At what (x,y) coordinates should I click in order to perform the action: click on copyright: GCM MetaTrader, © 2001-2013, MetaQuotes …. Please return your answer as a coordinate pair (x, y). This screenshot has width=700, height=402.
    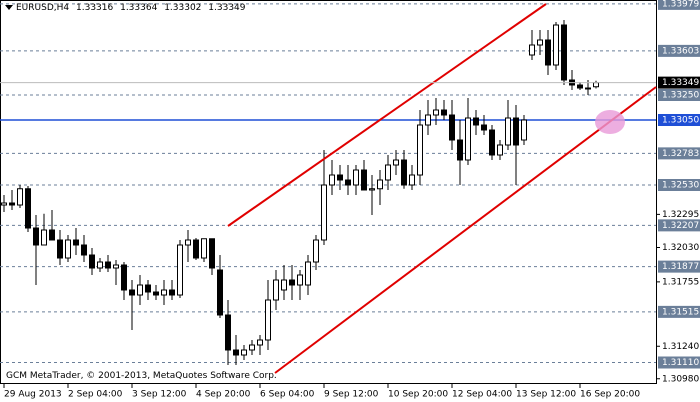
    Looking at the image, I should click on (141, 376).